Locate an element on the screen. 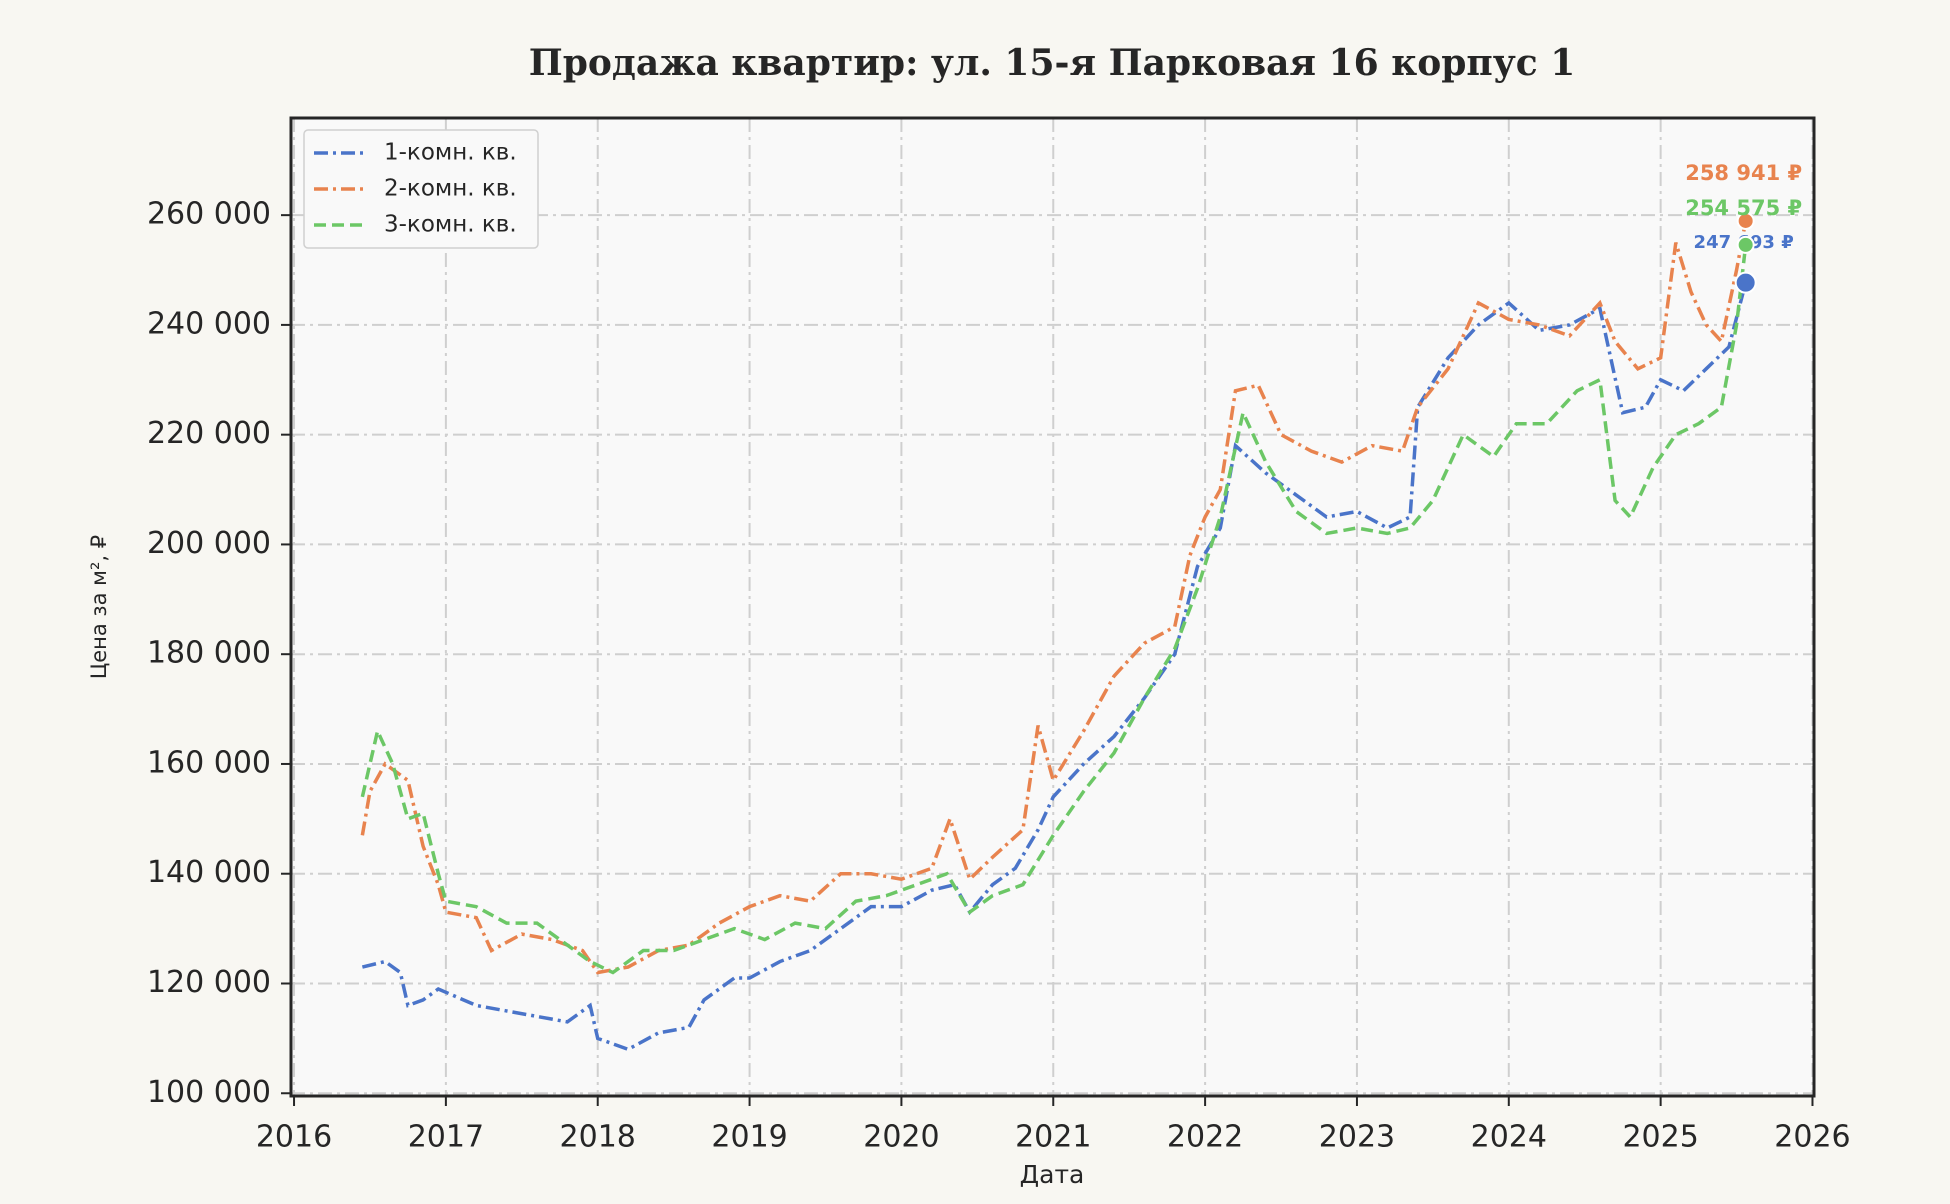  x-tick-label: 2017 is located at coordinates (446, 1137).